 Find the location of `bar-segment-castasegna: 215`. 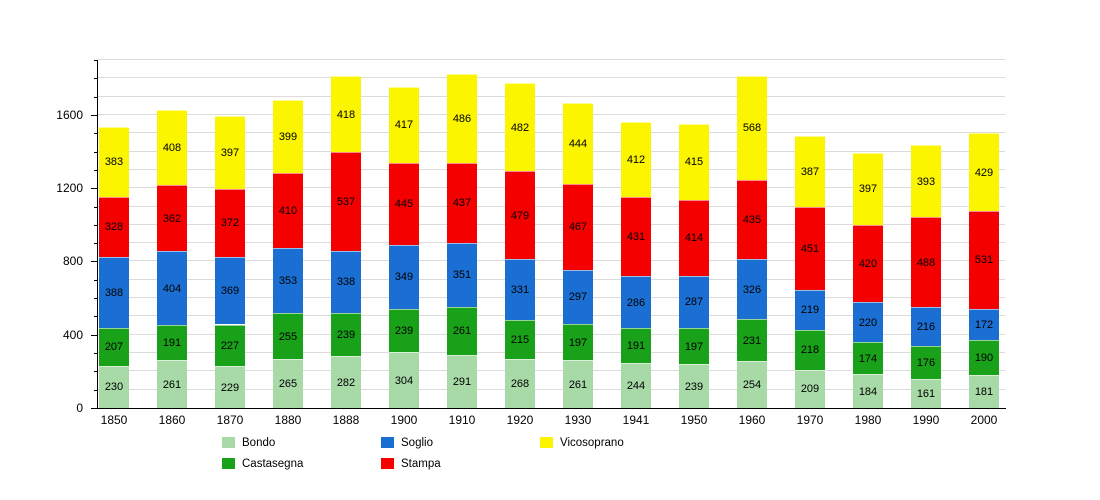

bar-segment-castasegna: 215 is located at coordinates (520, 339).